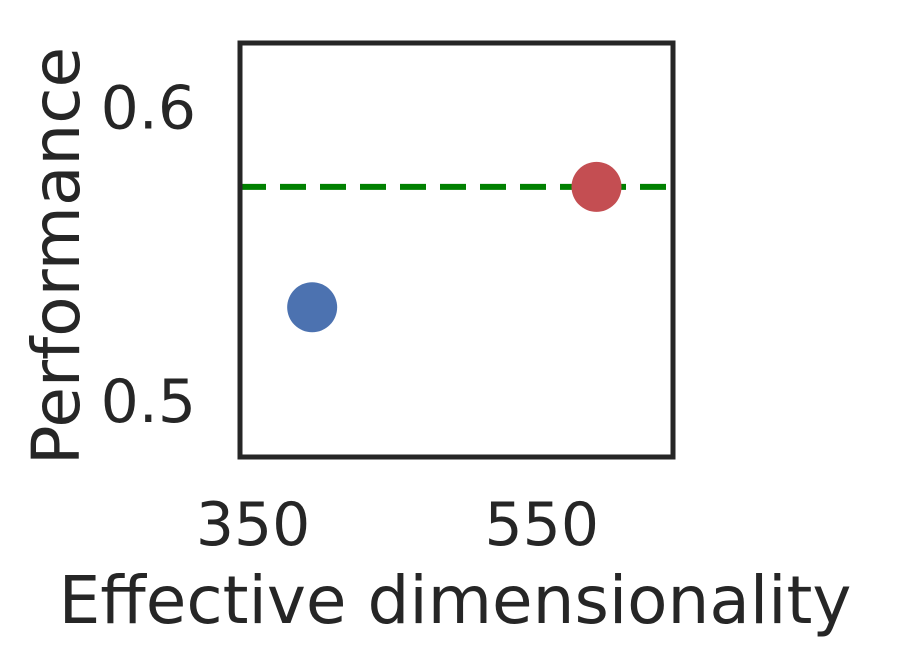 The width and height of the screenshot is (910, 658). I want to click on y-axis-label: Performance, so click(56, 256).